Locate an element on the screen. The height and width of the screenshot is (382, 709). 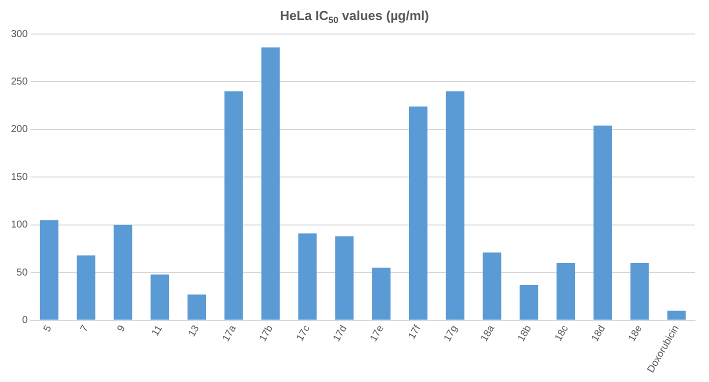
x-tick-label: 17f is located at coordinates (415, 332).